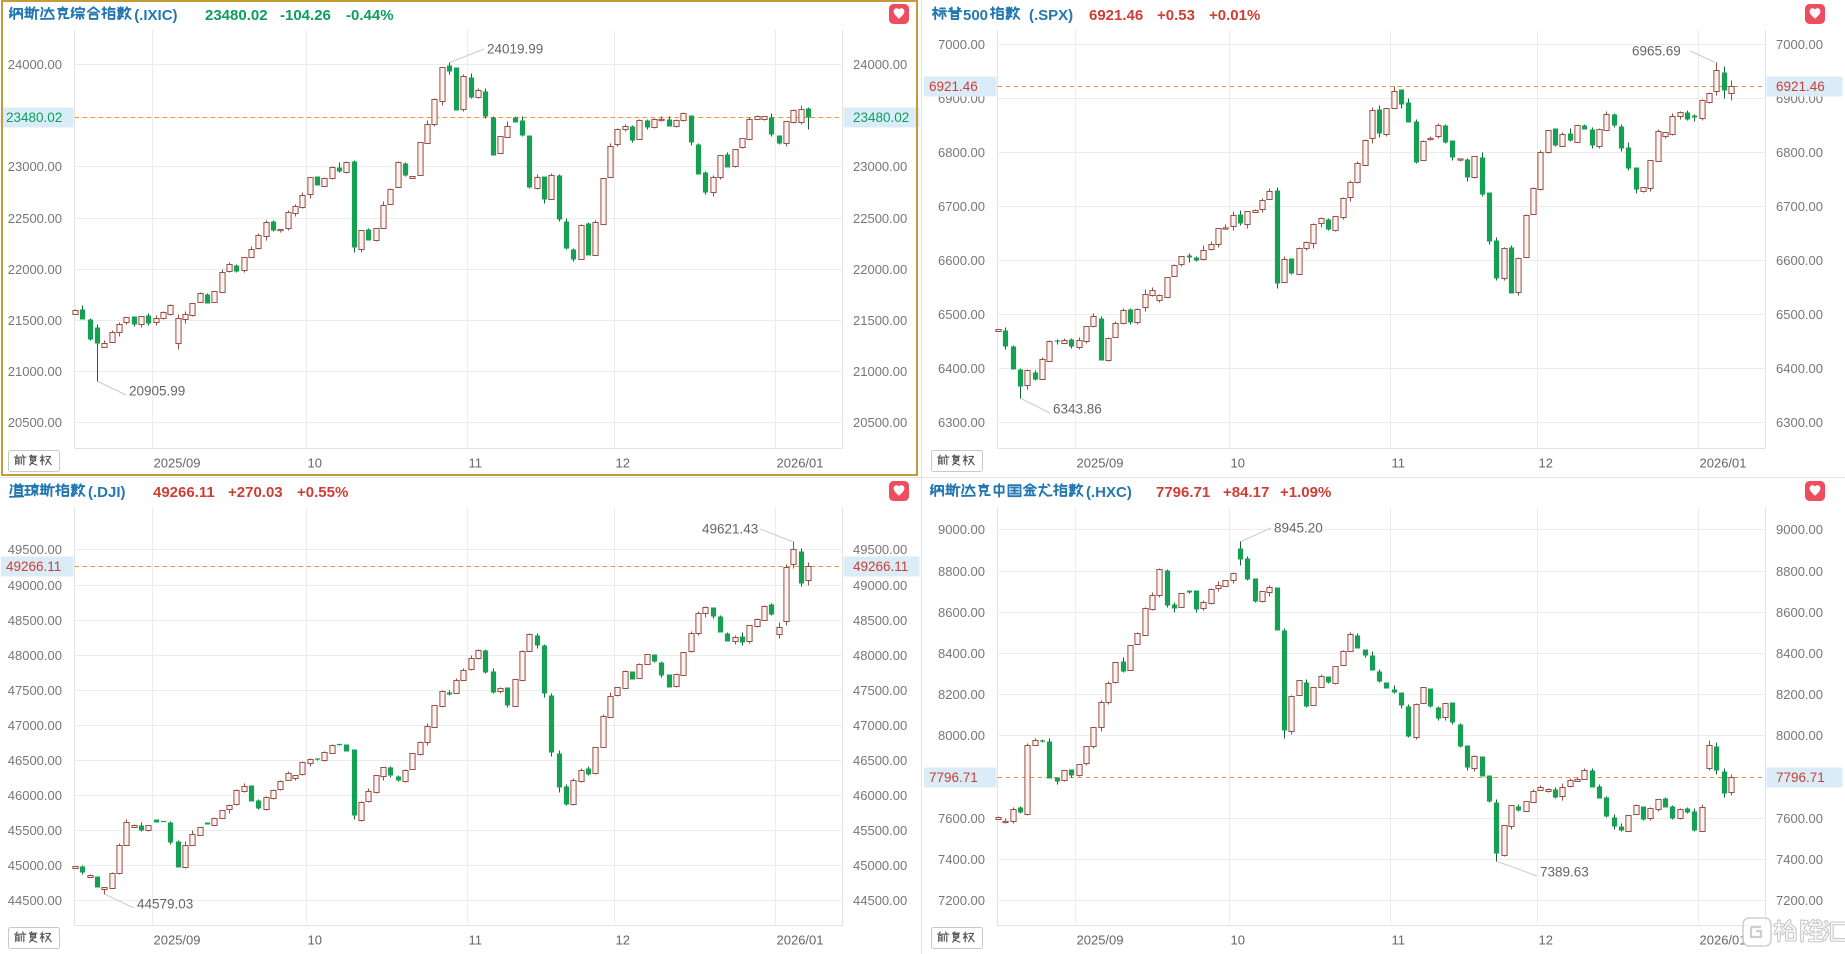  Describe the element at coordinates (35, 900) in the screenshot. I see `svg-text: 44500.00` at that location.